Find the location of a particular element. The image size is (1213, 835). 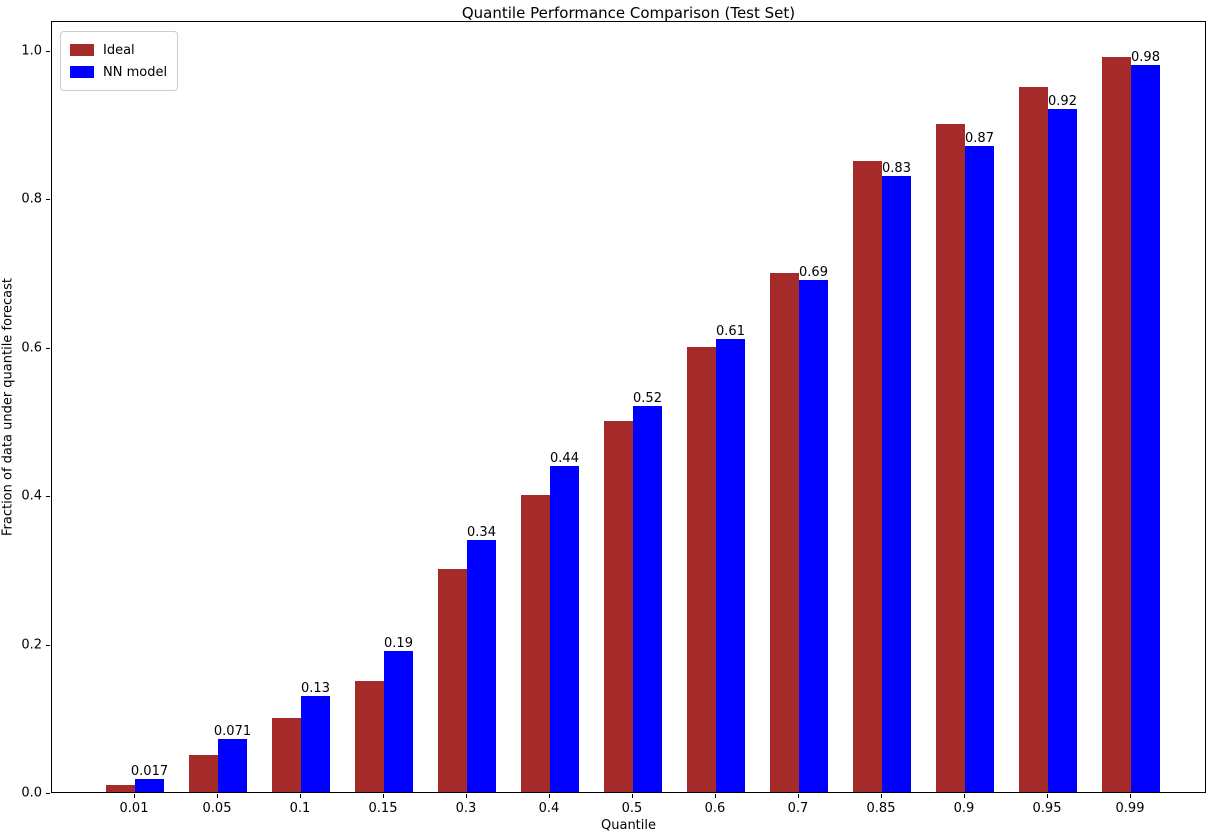

legend-label: NN model is located at coordinates (135, 72).